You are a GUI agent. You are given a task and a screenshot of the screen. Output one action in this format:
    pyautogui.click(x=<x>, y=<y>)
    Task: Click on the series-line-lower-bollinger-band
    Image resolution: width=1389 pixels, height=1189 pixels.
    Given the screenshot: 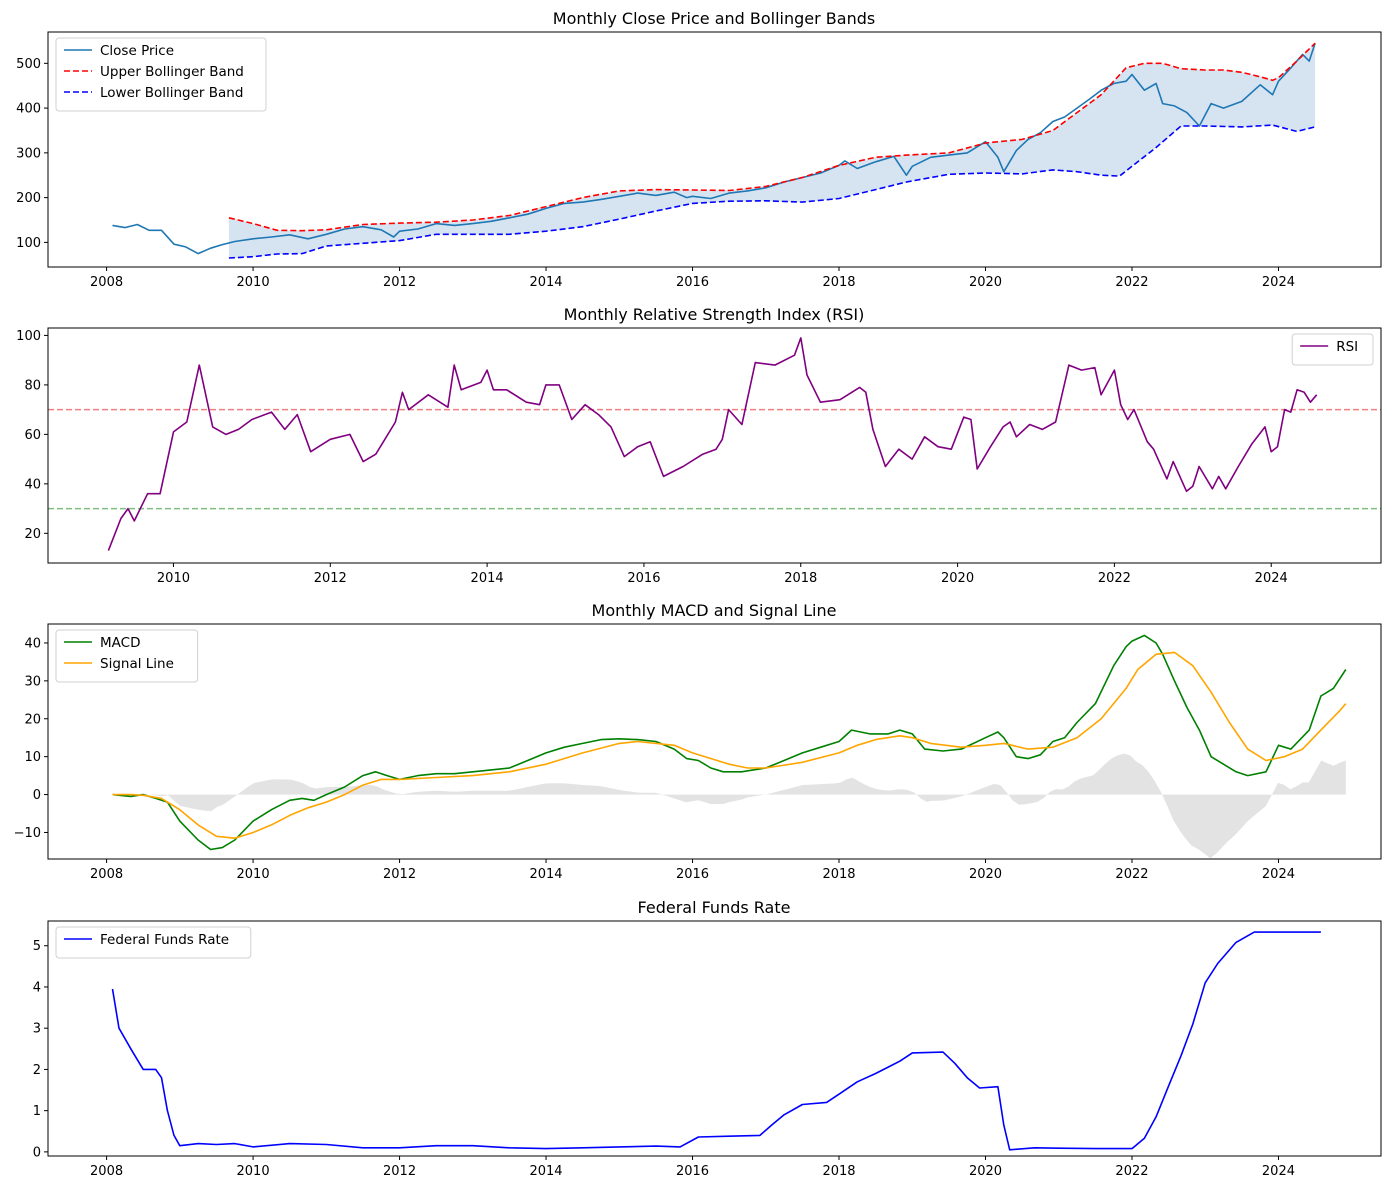 What is the action you would take?
    pyautogui.click(x=772, y=191)
    